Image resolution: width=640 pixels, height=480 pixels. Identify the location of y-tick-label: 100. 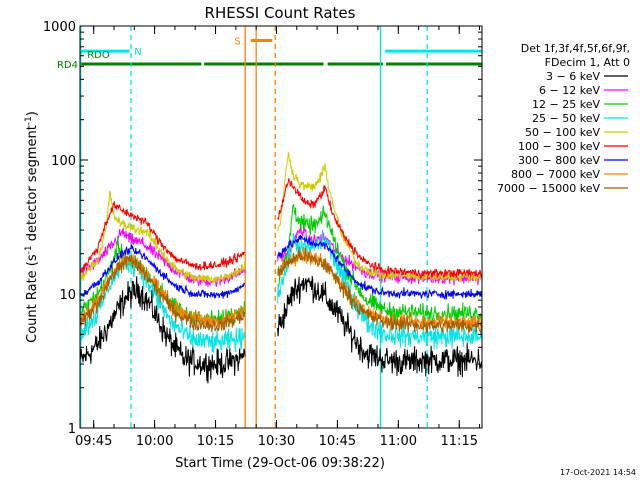
(63, 161).